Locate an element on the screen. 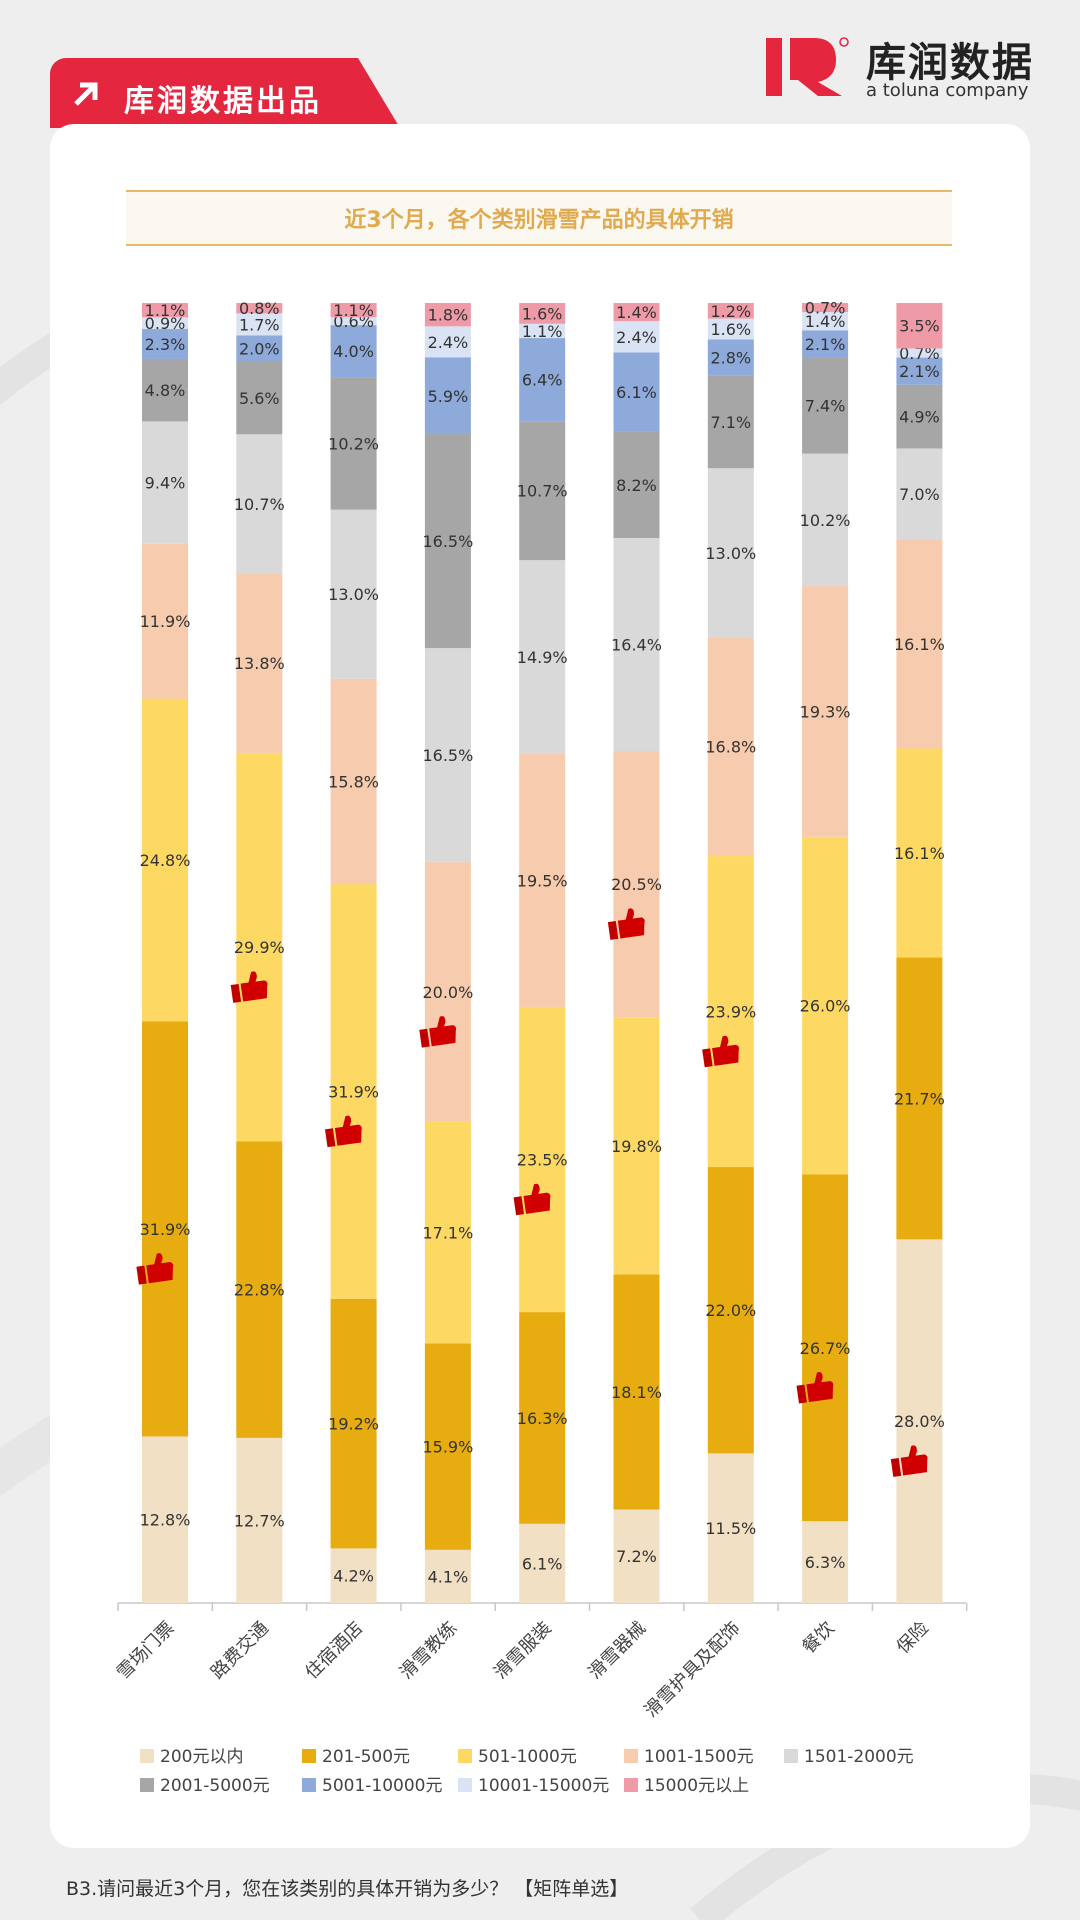 The image size is (1080, 1920). category-tick-label: 滑雪教练 is located at coordinates (429, 1651).